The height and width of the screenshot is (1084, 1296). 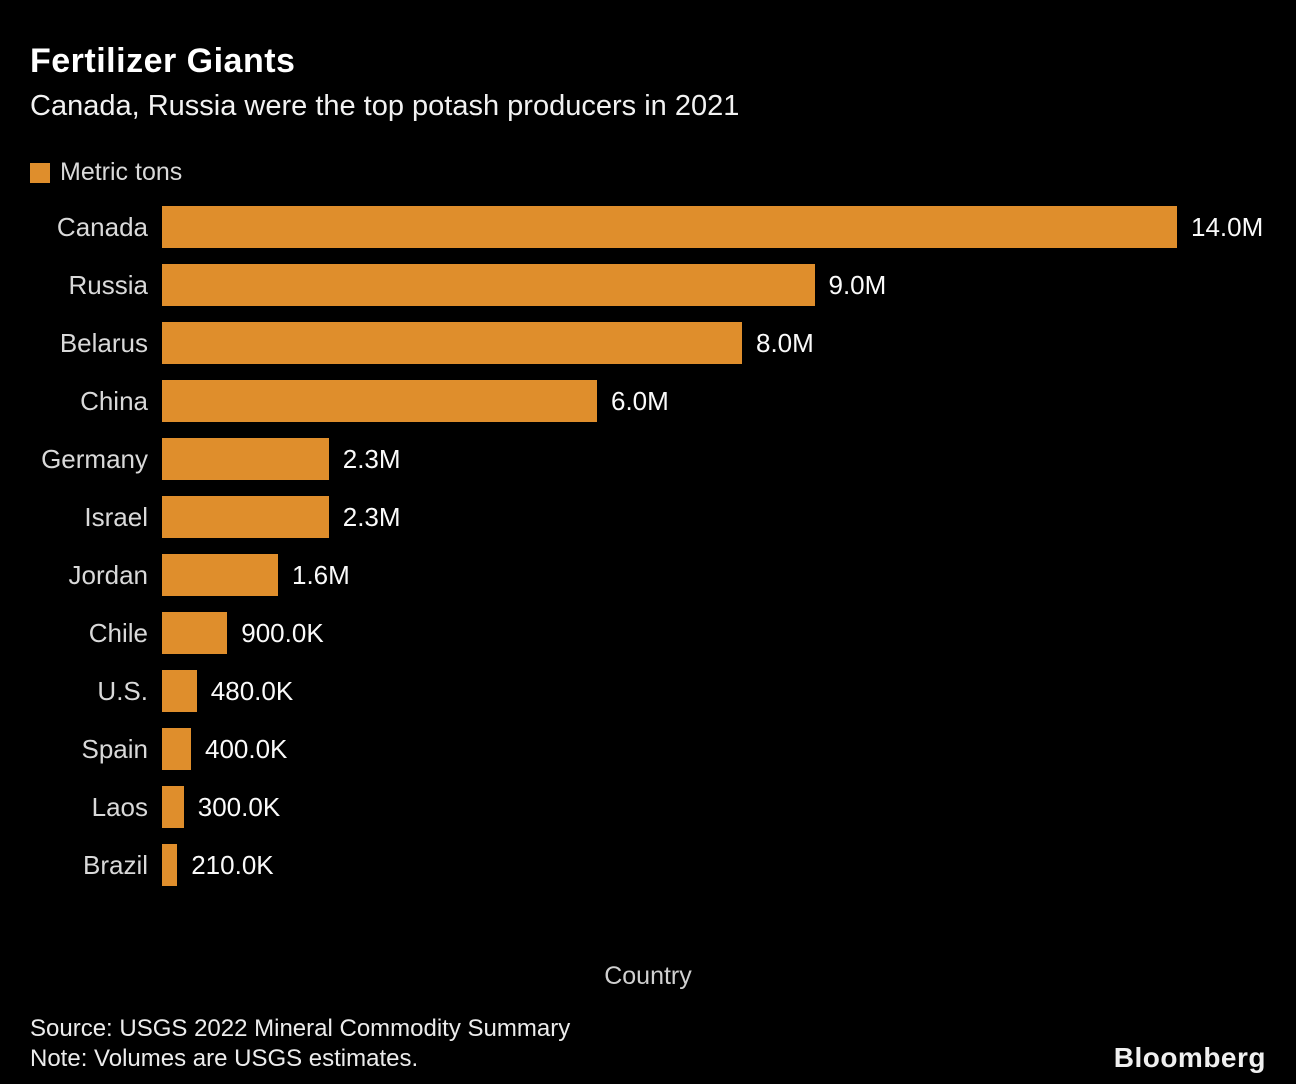 What do you see at coordinates (669, 865) in the screenshot?
I see `bar-track: 210.0K` at bounding box center [669, 865].